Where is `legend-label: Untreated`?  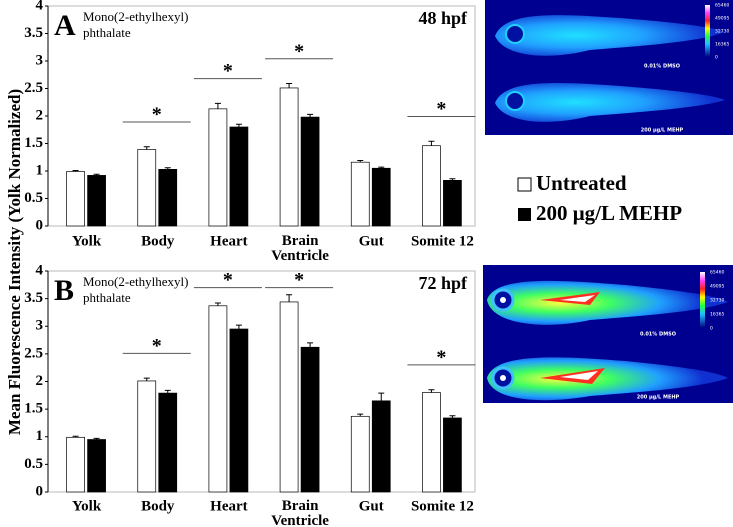
legend-label: Untreated is located at coordinates (581, 183).